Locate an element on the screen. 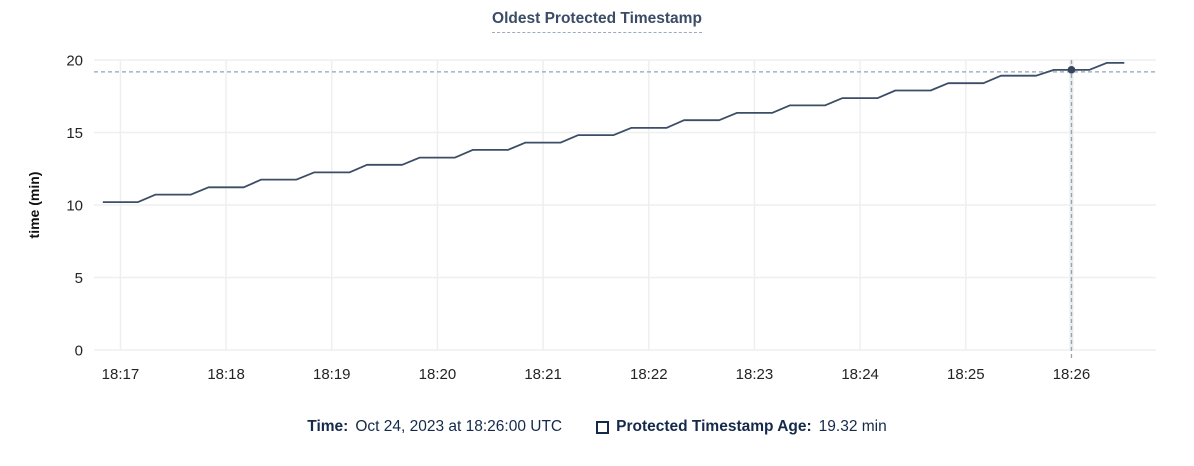 The image size is (1194, 466). highlight-dot is located at coordinates (1071, 70).